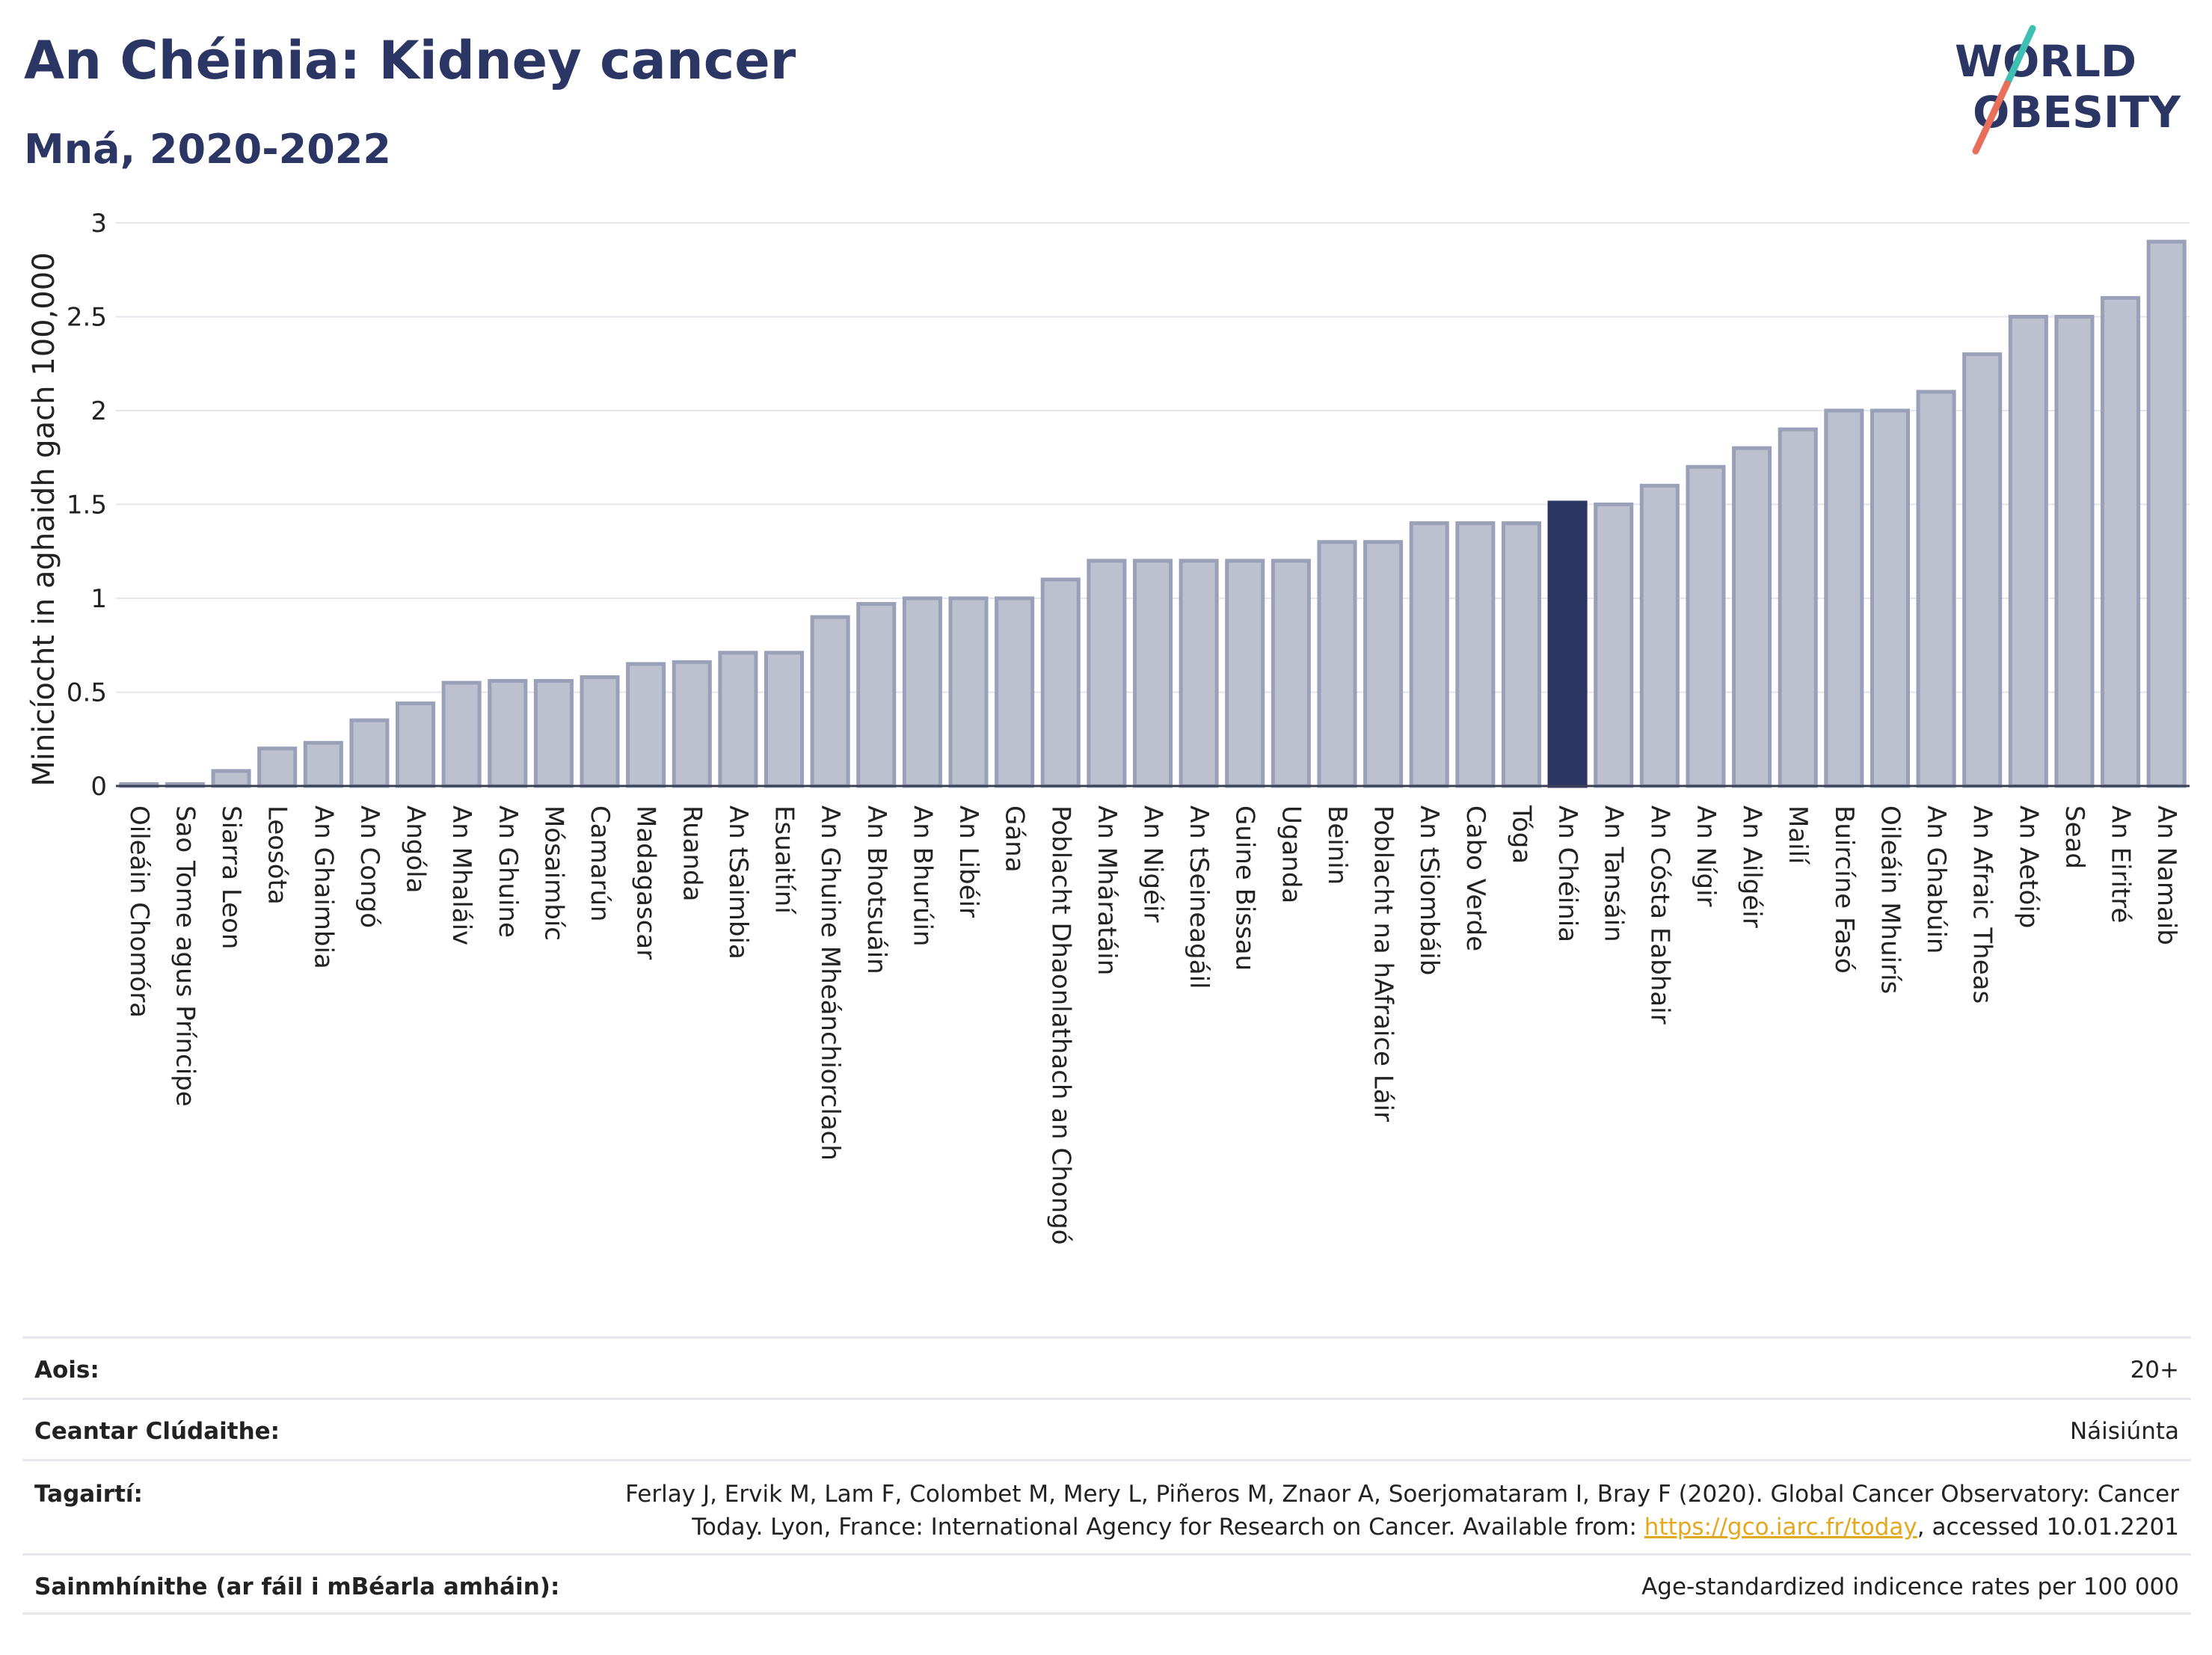 This screenshot has width=2212, height=1655. Describe the element at coordinates (416, 849) in the screenshot. I see `x-tick-label: Angóla` at that location.